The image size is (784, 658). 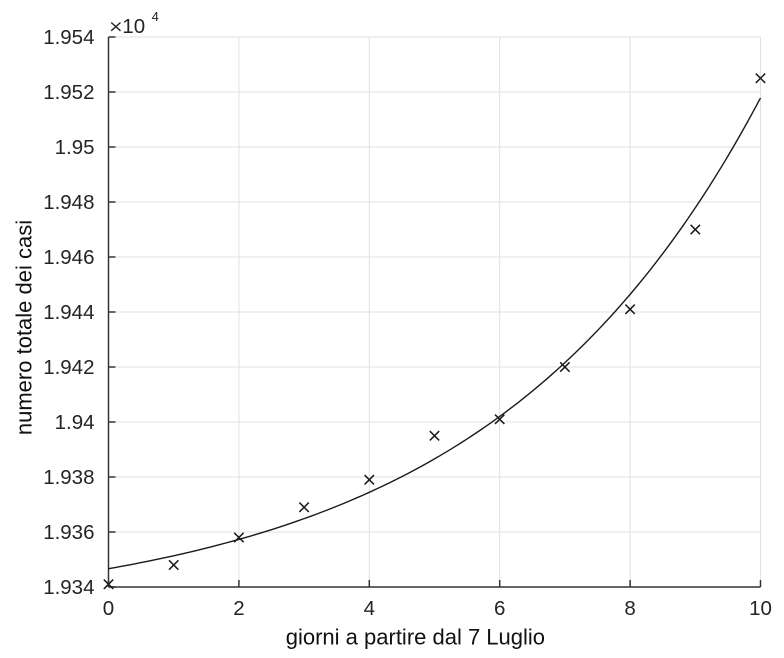 I want to click on svg-text: 1.946, so click(x=68, y=257).